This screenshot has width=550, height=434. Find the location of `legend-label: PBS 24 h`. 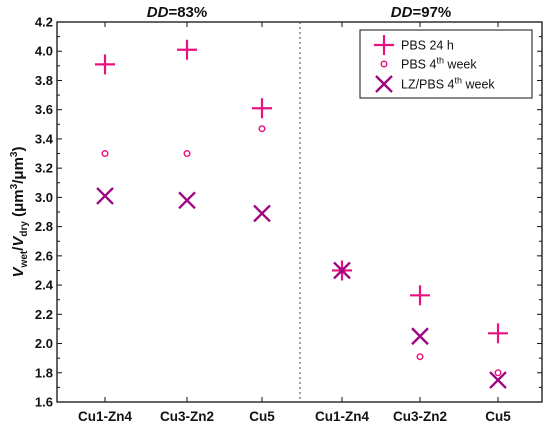

legend-label: PBS 24 h is located at coordinates (427, 46).